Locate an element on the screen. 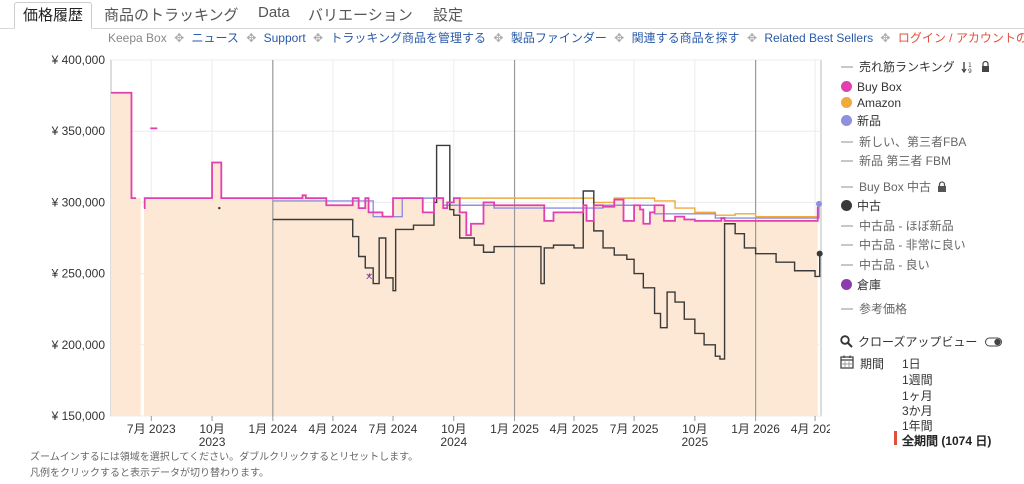 The image size is (1024, 484). period-option-1y: 1年間 is located at coordinates (917, 426).